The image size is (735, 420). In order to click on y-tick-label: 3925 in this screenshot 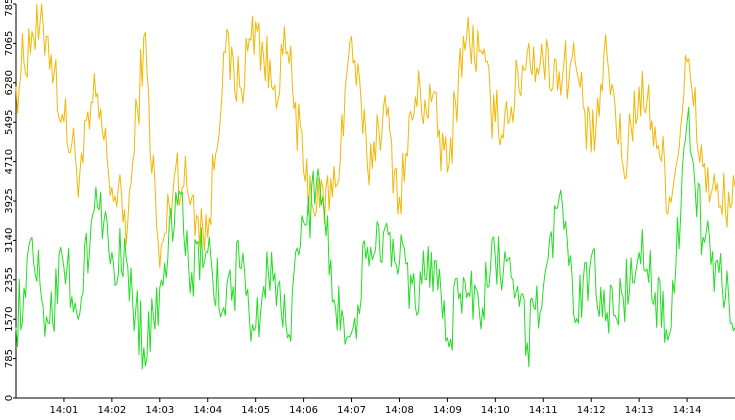, I will do `click(9, 200)`.